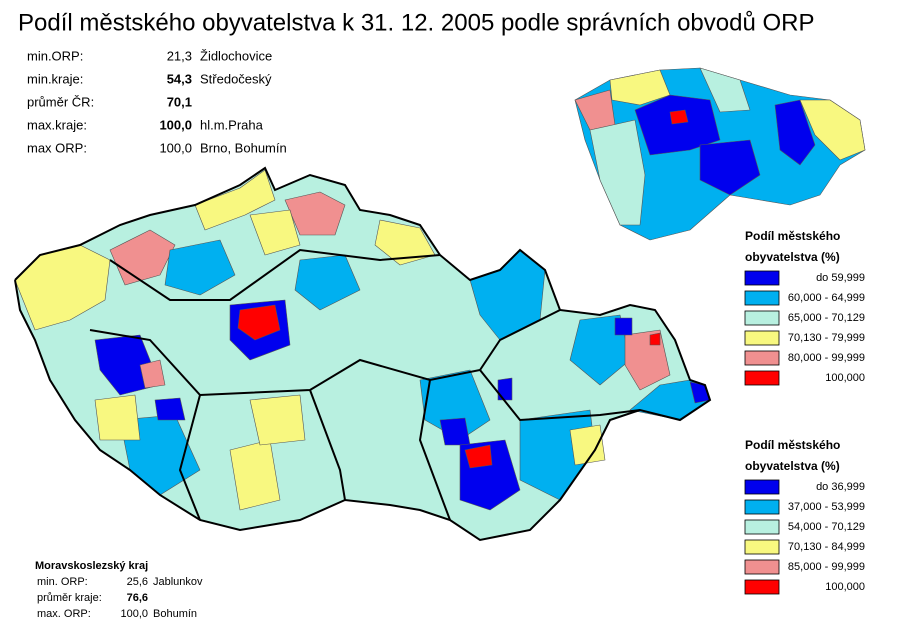 Image resolution: width=900 pixels, height=636 pixels. What do you see at coordinates (179, 101) in the screenshot?
I see `stat-value: 70,1` at bounding box center [179, 101].